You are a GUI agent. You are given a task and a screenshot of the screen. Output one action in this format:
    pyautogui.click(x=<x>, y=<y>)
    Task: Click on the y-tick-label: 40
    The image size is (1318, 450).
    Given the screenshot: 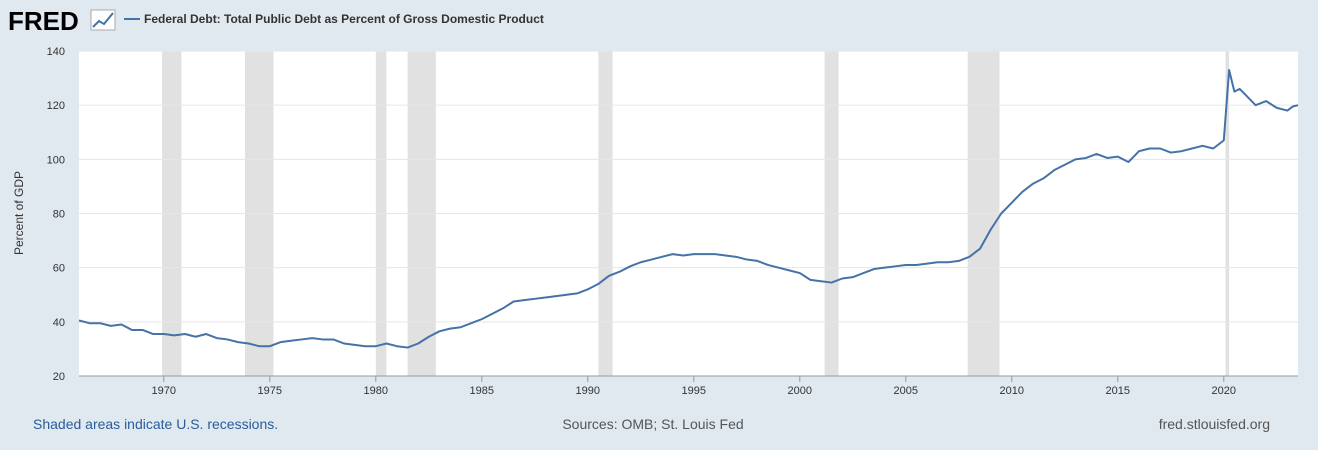 What is the action you would take?
    pyautogui.click(x=59, y=323)
    